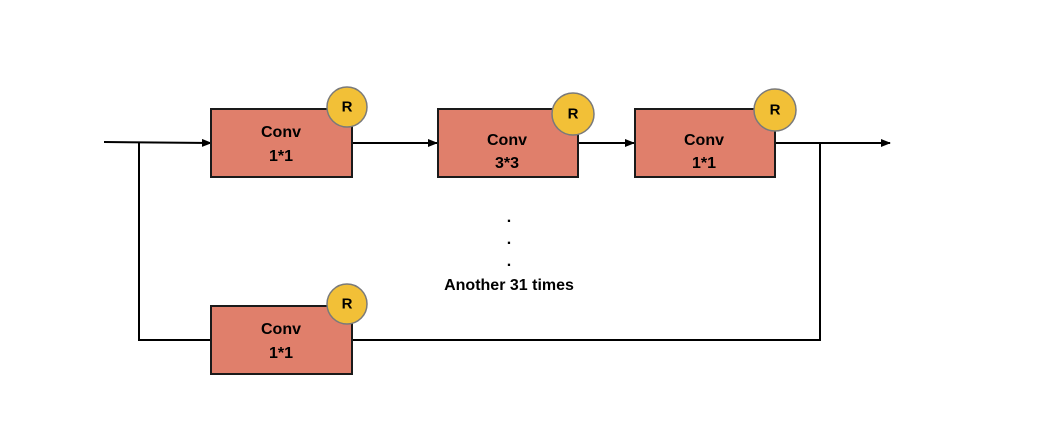 The width and height of the screenshot is (1060, 430). I want to click on conv-block-1-kernel: 1*1, so click(281, 156).